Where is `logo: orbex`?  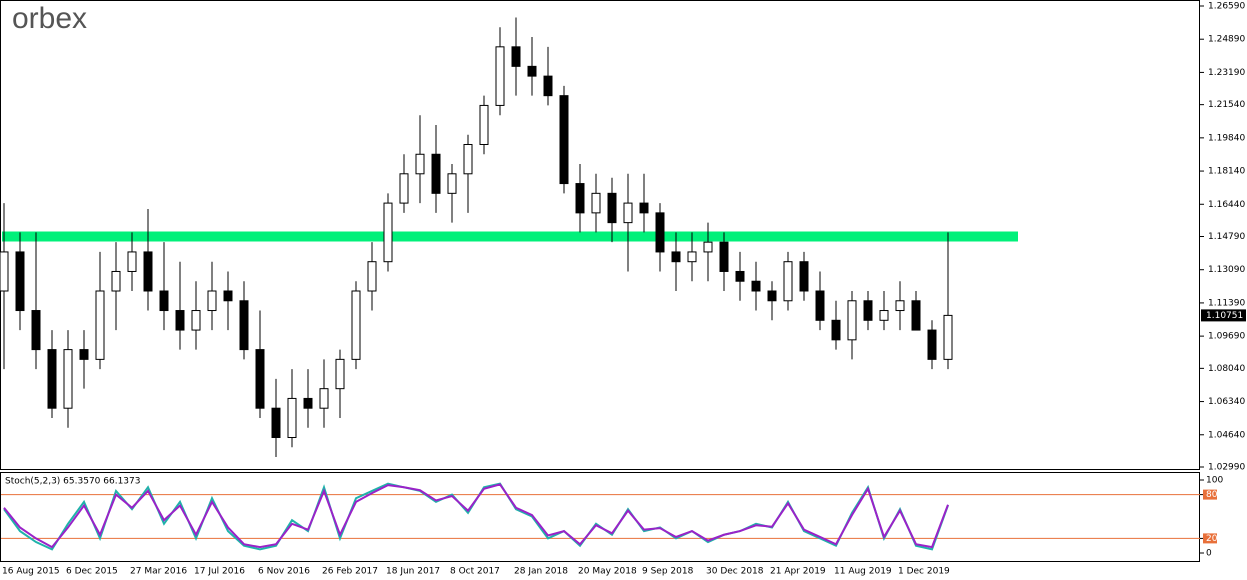 logo: orbex is located at coordinates (49, 18).